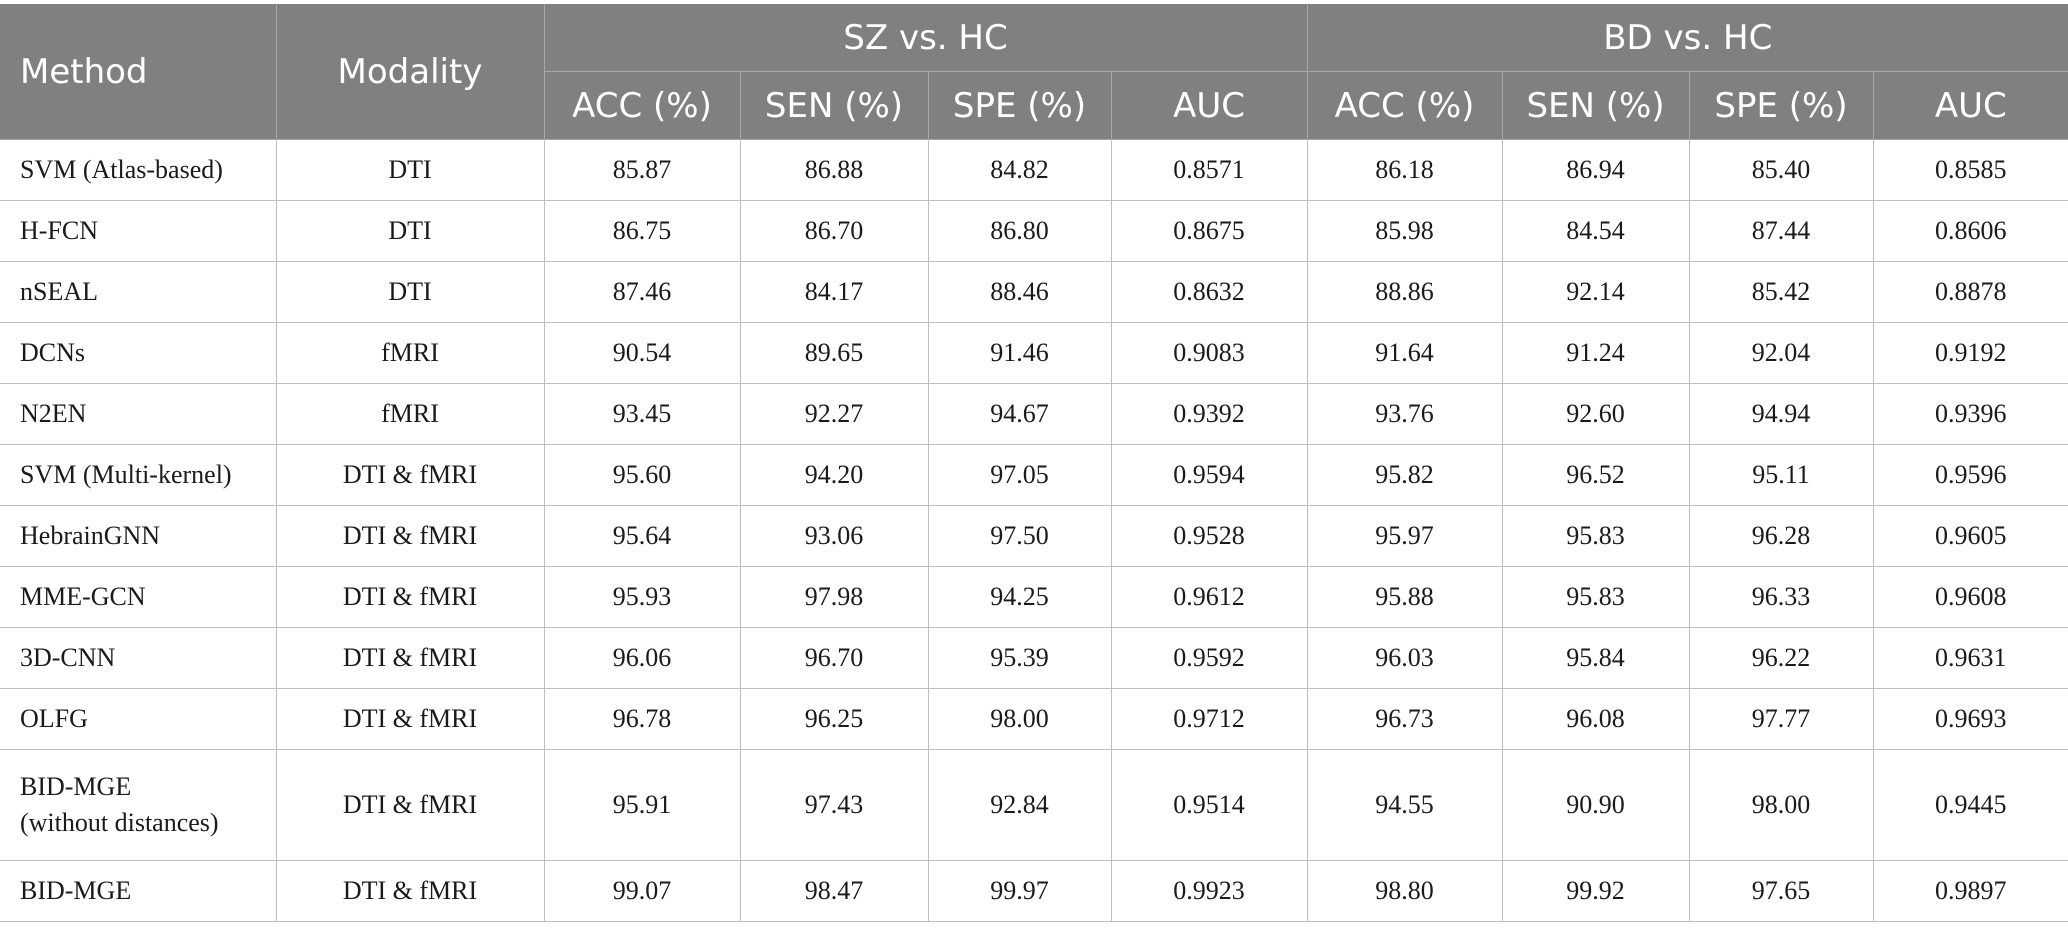  I want to click on sz-auc-cell: 0.9083, so click(1209, 353).